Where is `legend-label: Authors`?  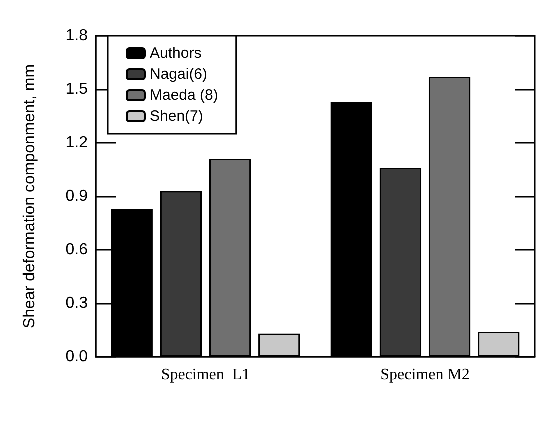
legend-label: Authors is located at coordinates (176, 53).